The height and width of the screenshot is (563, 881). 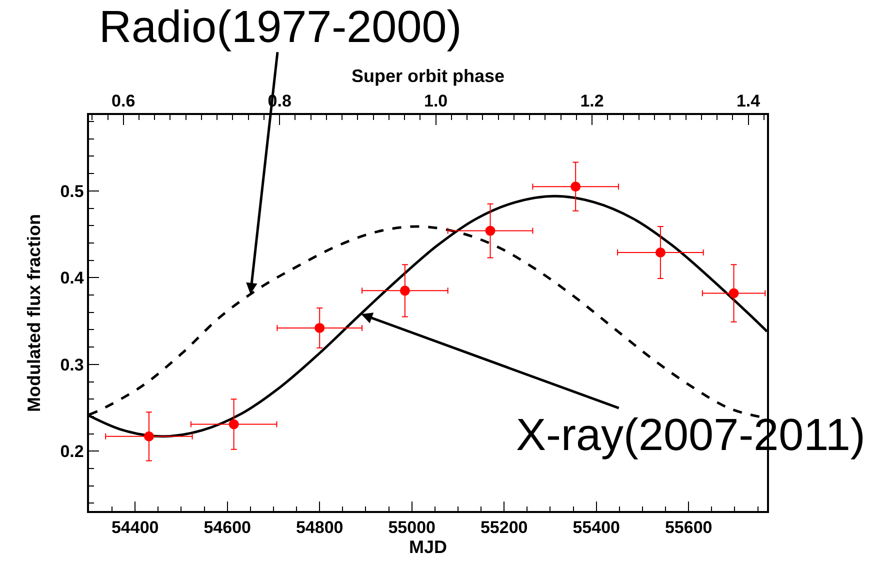 What do you see at coordinates (436, 100) in the screenshot?
I see `x2-tick-label: 1.0` at bounding box center [436, 100].